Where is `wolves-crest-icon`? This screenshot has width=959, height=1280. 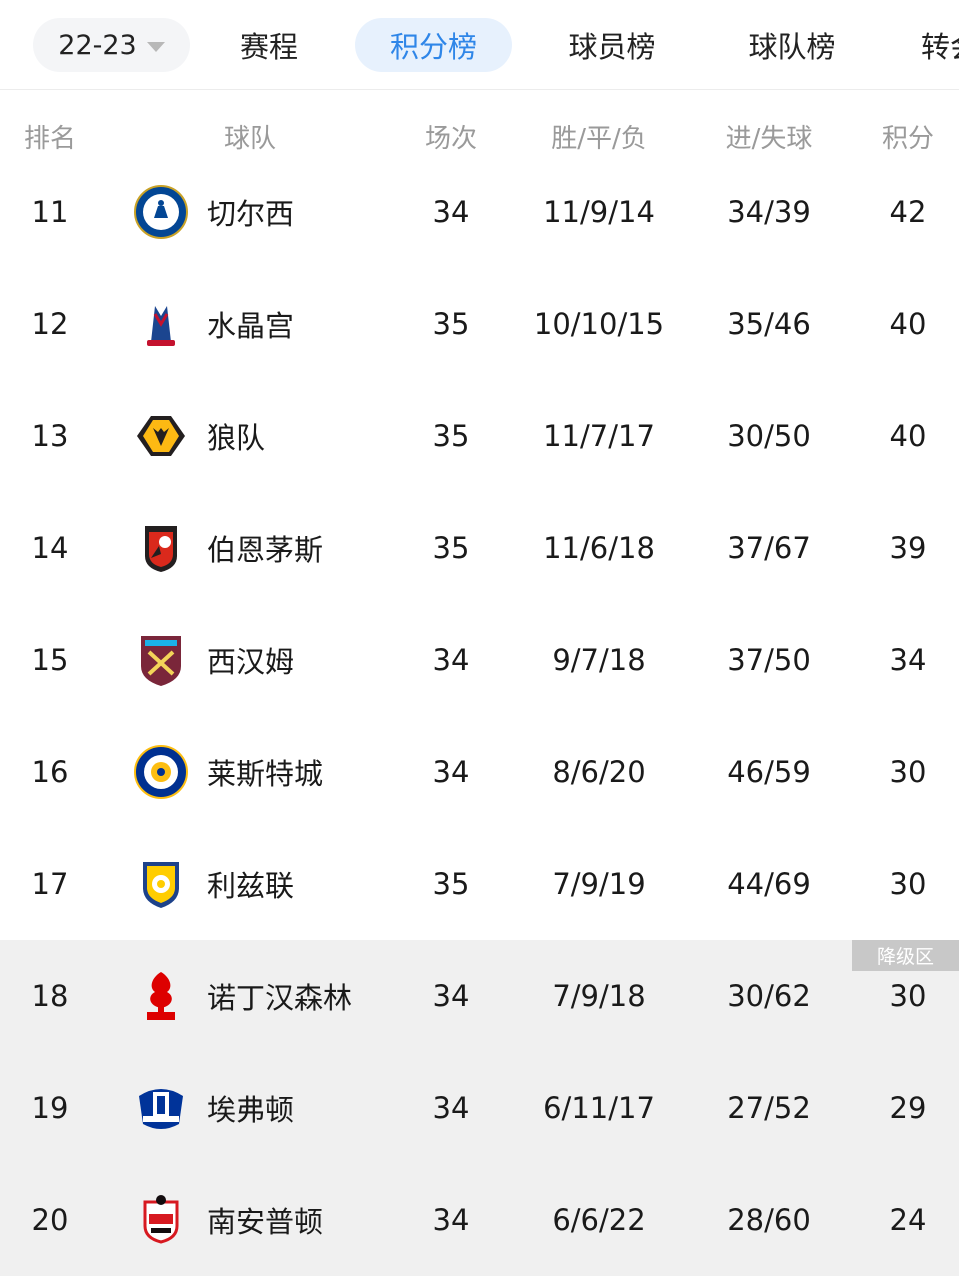 wolves-crest-icon is located at coordinates (161, 436).